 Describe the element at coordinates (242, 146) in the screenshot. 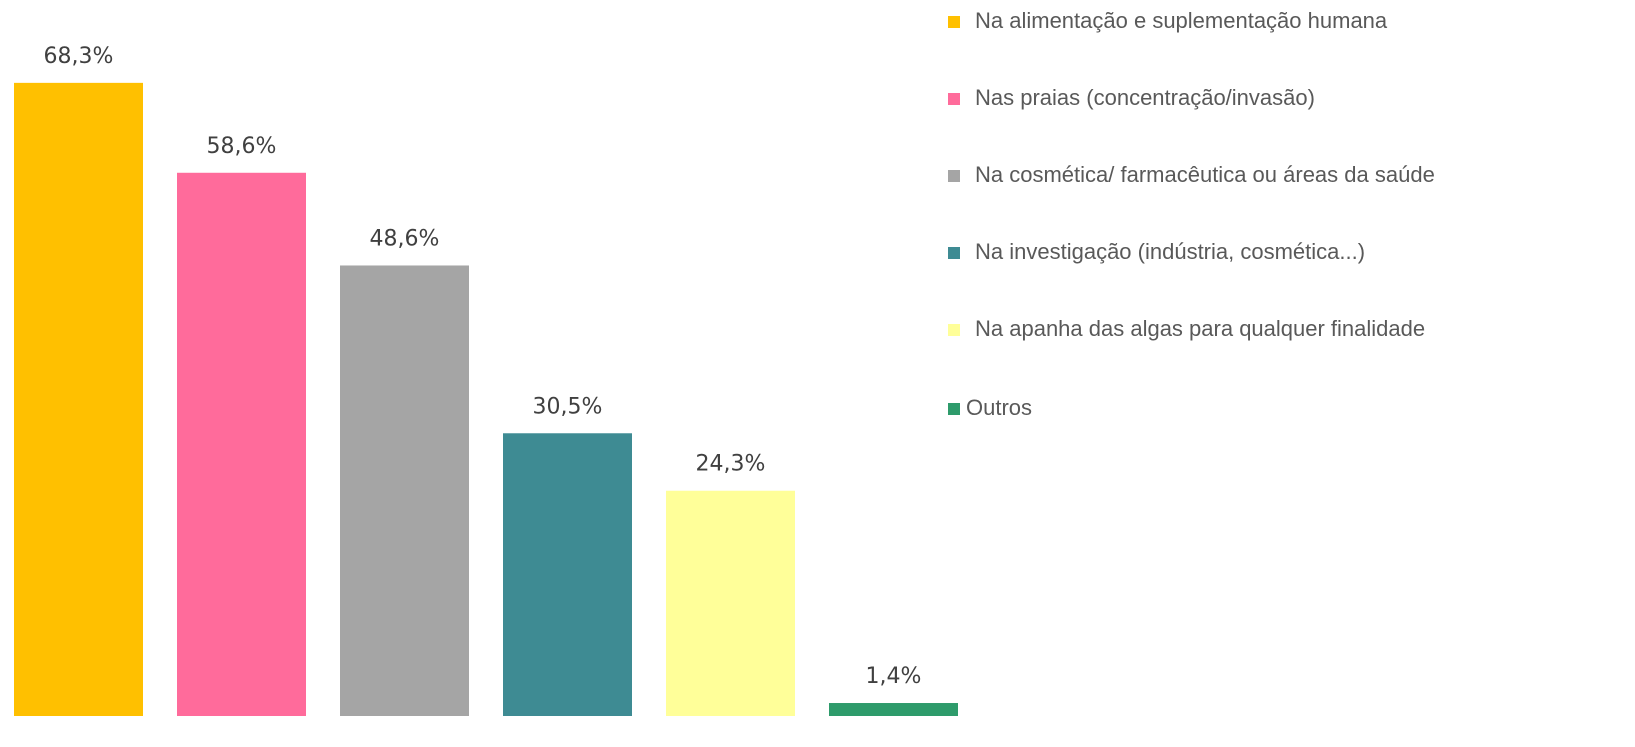

I see `value-label: 58,6%` at that location.